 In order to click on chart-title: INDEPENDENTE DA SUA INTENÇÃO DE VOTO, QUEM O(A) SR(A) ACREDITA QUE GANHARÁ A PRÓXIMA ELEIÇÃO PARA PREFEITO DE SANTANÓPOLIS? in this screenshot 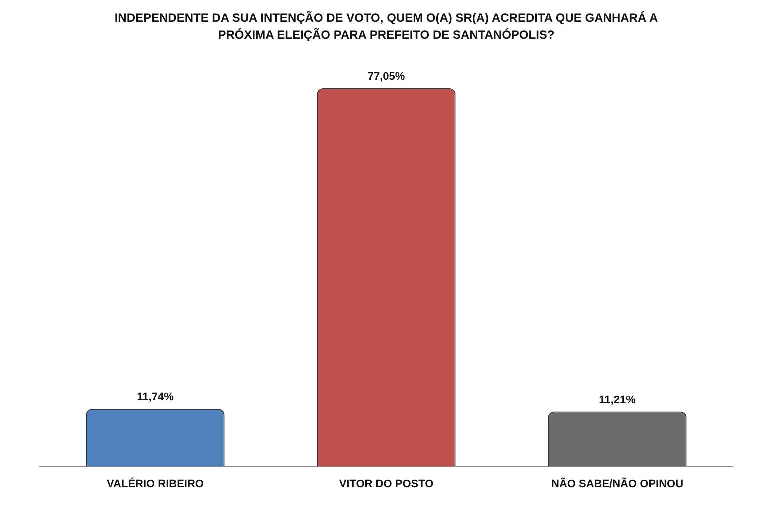, I will do `click(387, 27)`.